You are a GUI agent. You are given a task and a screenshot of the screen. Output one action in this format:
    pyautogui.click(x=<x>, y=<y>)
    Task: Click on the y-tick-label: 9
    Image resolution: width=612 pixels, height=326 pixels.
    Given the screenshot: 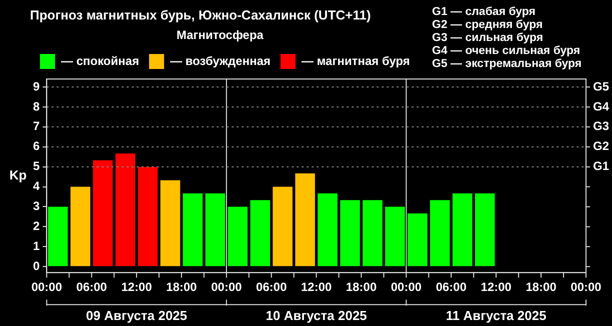 What is the action you would take?
    pyautogui.click(x=36, y=86)
    